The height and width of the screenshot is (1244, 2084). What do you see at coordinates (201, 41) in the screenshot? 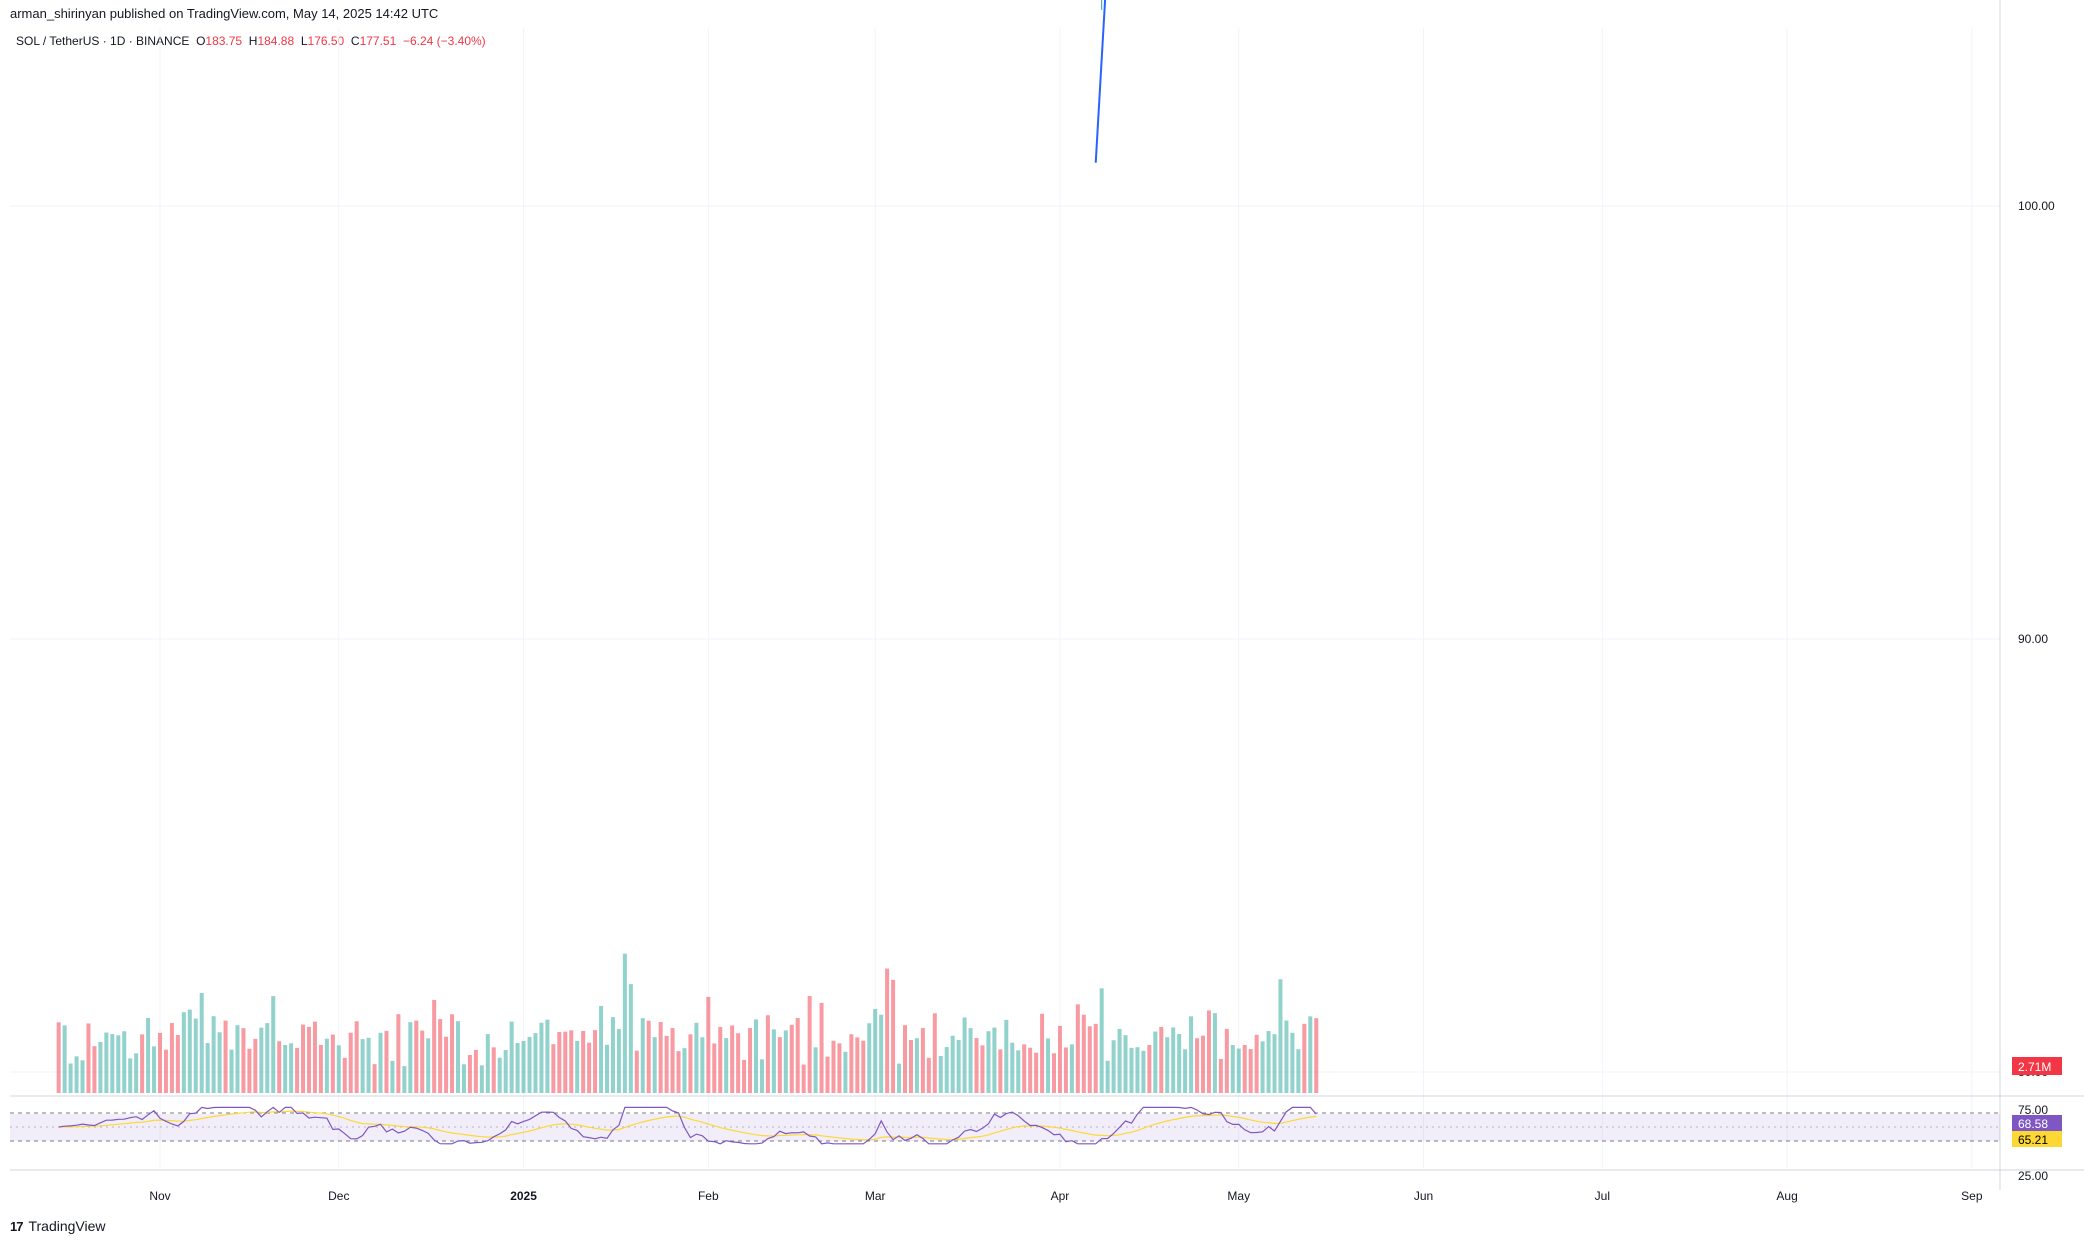
I see `open-label: O` at bounding box center [201, 41].